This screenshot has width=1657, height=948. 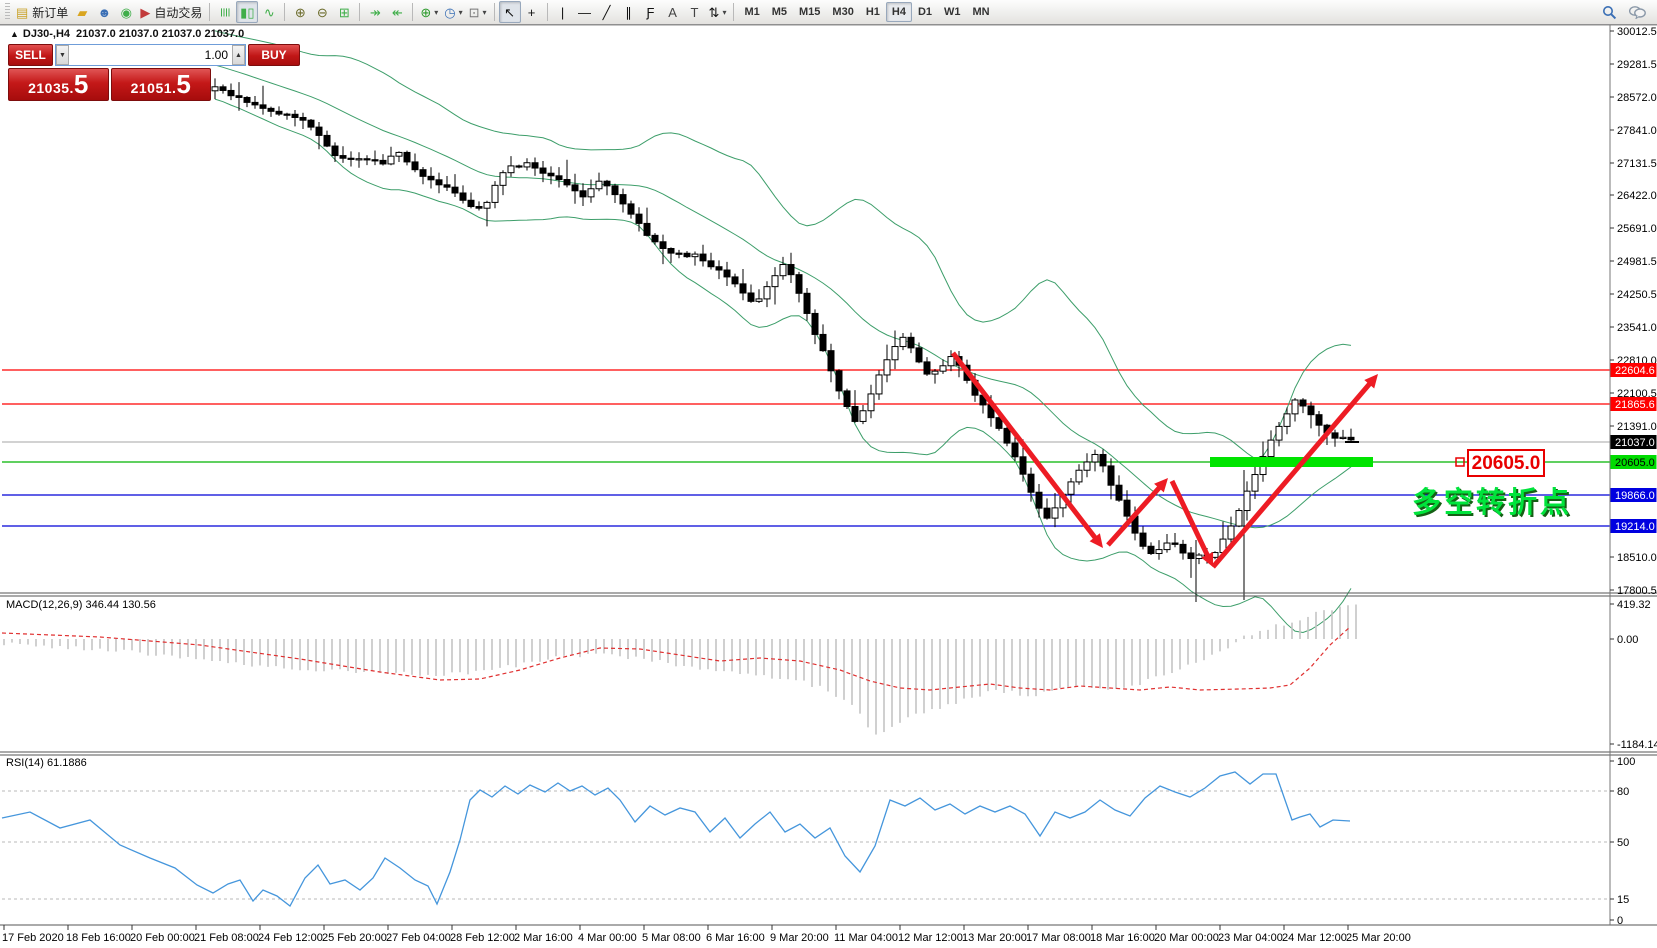 I want to click on bid-price-box: 21035. 5, so click(x=58, y=84).